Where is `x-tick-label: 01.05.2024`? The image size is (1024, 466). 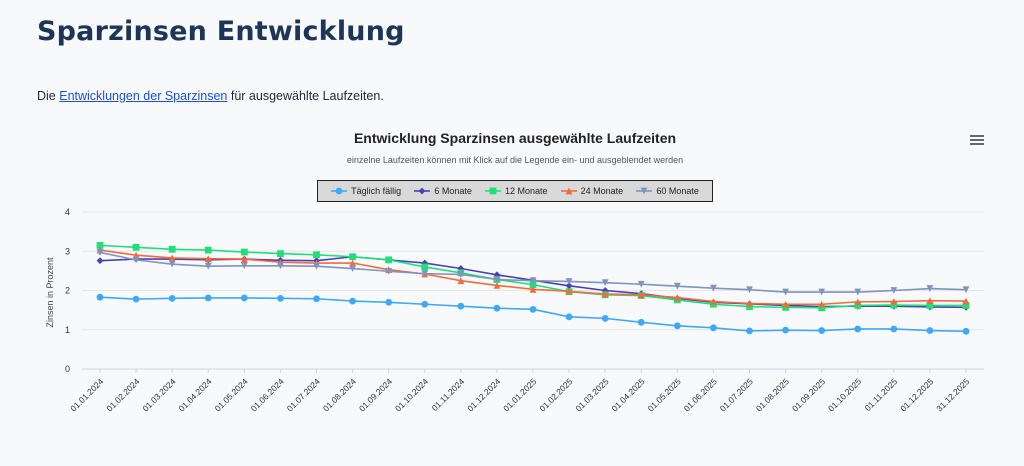
x-tick-label: 01.05.2024 is located at coordinates (231, 394).